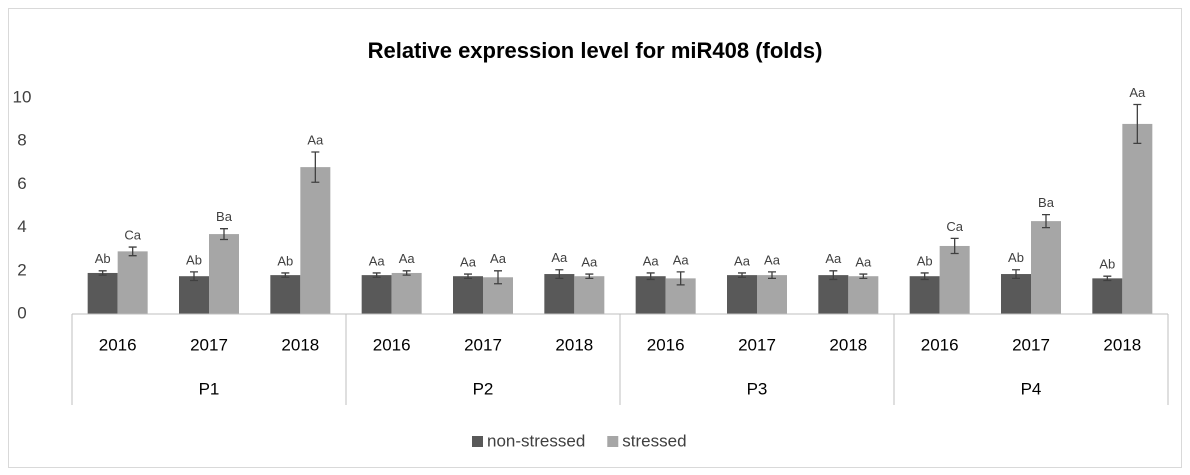  Describe the element at coordinates (483, 388) in the screenshot. I see `group-label: P2` at that location.